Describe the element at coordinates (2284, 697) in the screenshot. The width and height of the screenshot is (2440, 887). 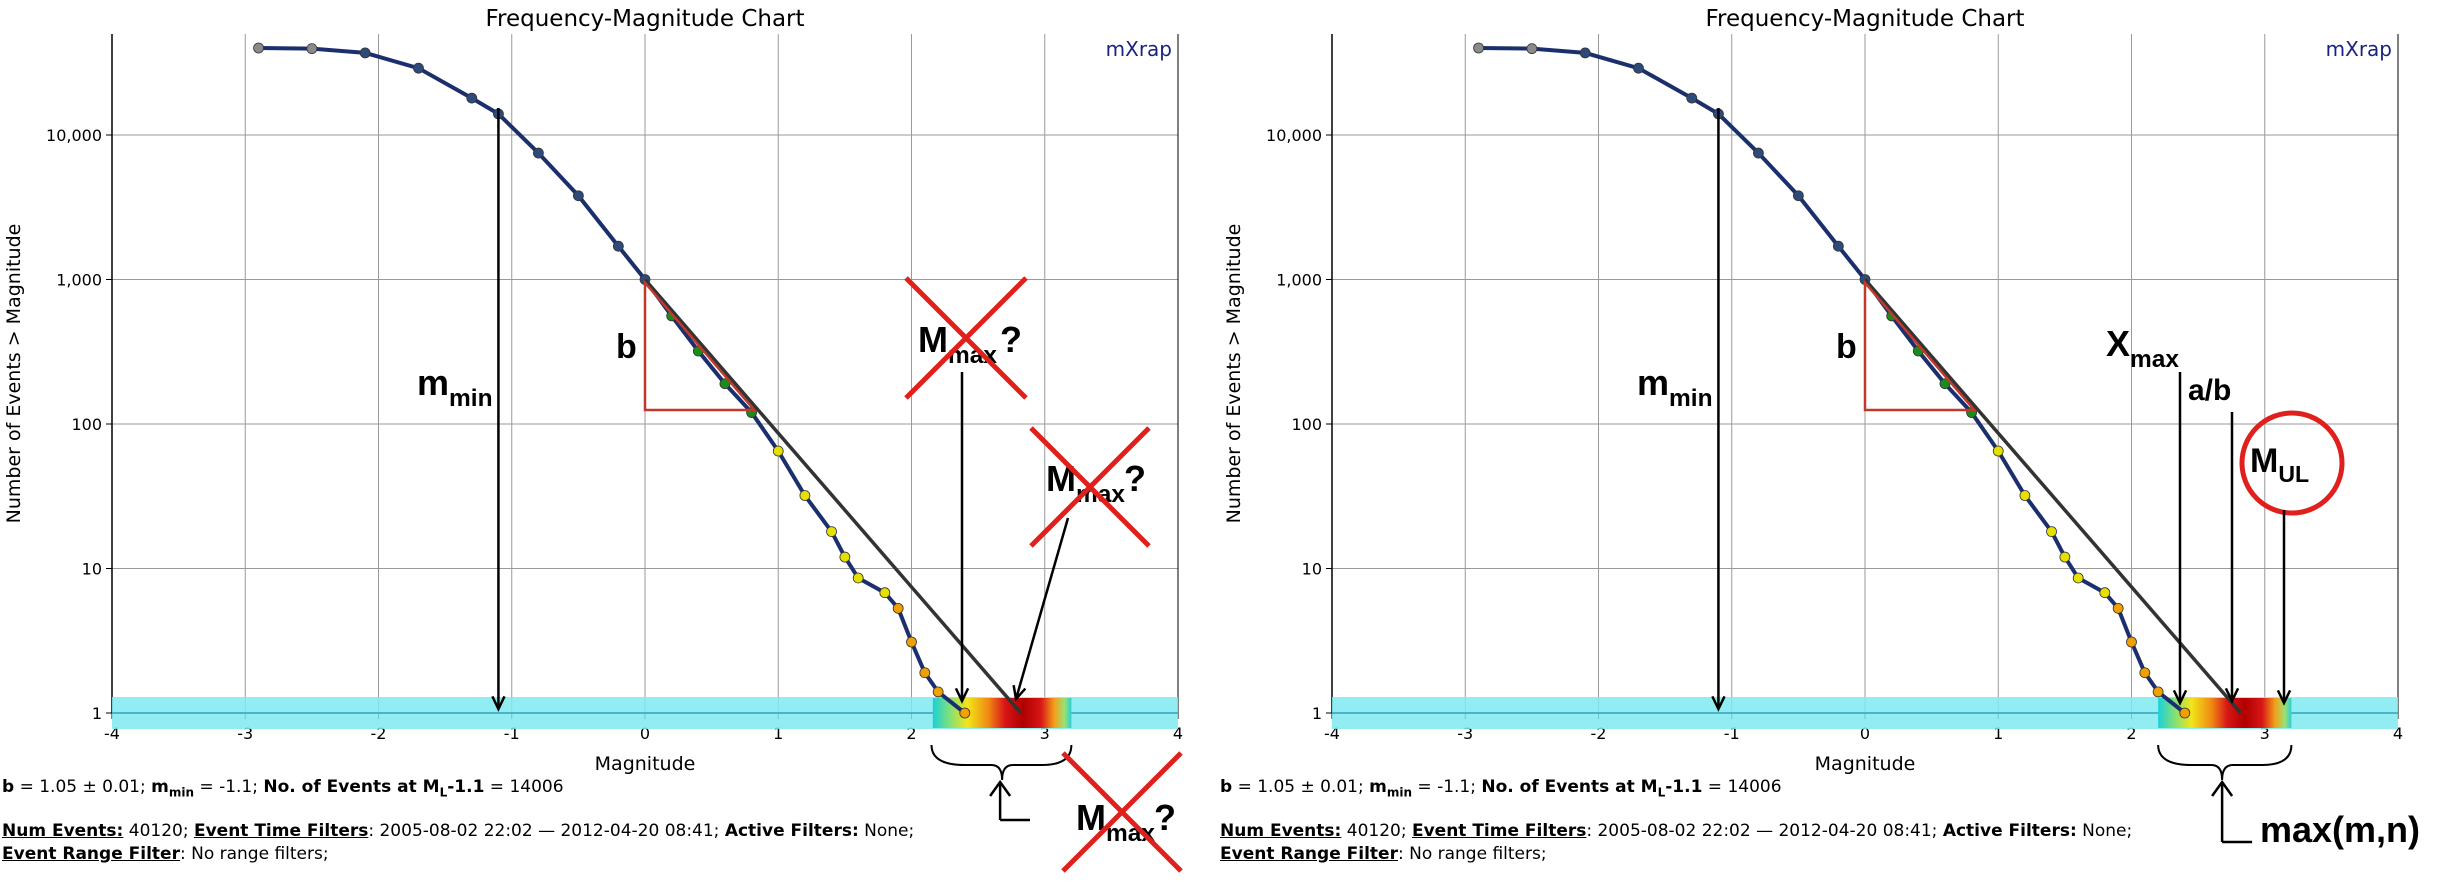
I see `mul-arrow-head` at that location.